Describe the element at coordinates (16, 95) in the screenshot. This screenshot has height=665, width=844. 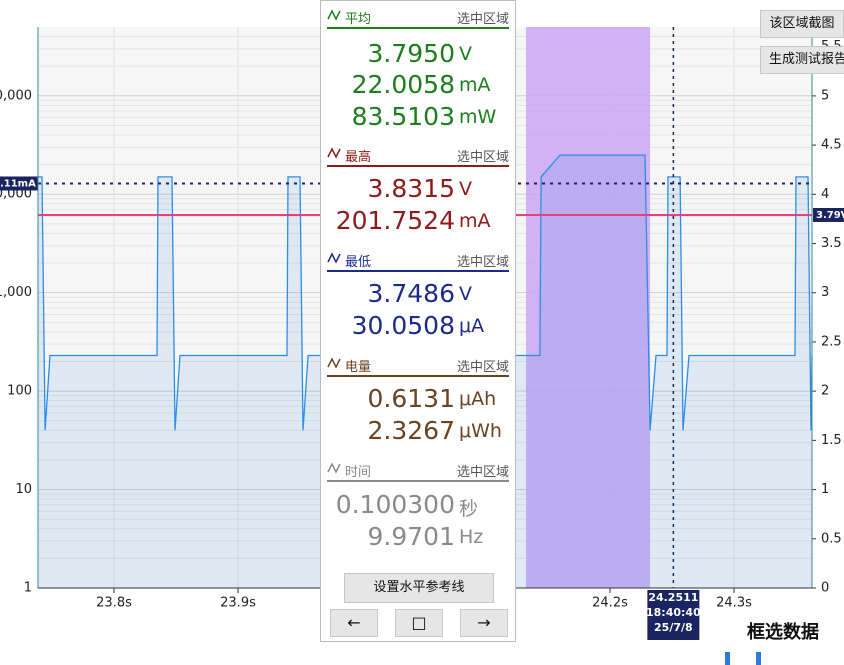
I see `y-tick-label: 100,000` at that location.